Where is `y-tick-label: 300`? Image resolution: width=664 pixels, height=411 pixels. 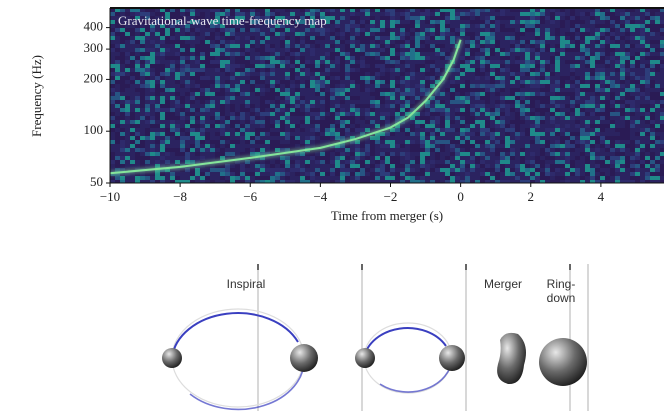
y-tick-label: 300 is located at coordinates (94, 47).